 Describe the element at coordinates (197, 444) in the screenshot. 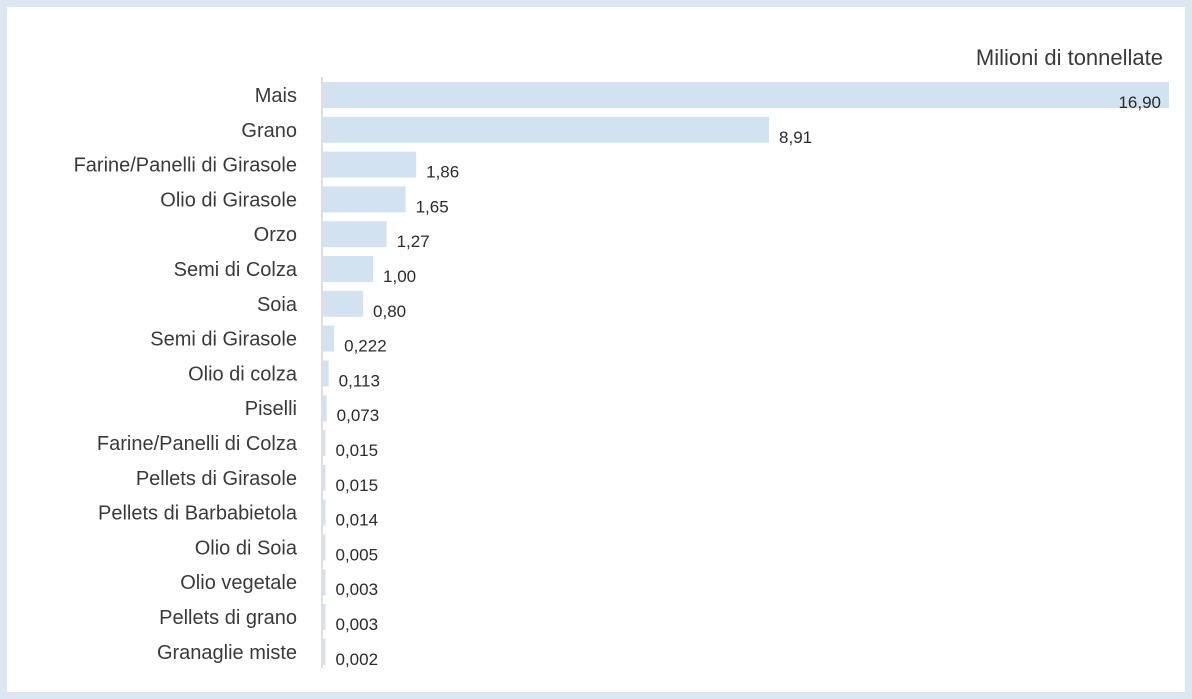

I see `category-label: Farine/Panelli di Colza` at that location.